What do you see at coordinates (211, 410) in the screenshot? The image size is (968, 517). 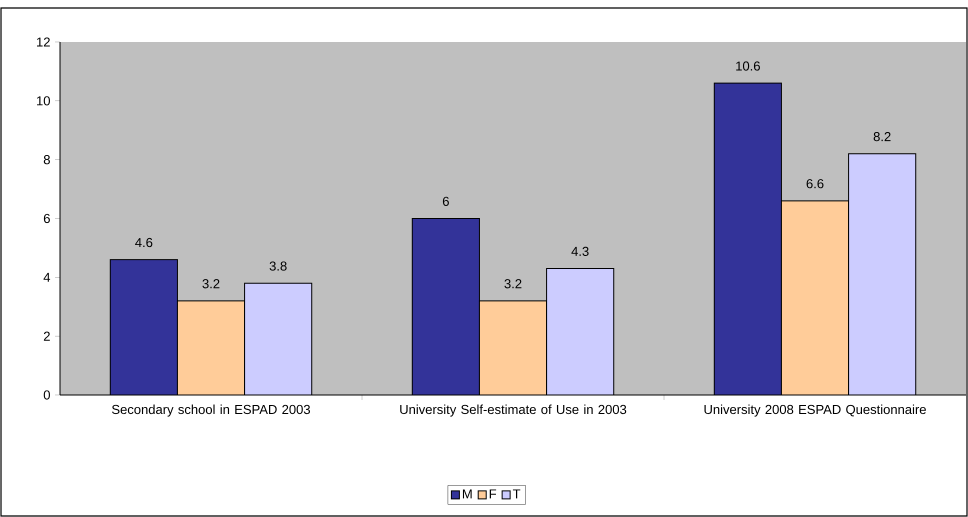 I see `x-tick-label: Secondary school in ESPAD 2003` at bounding box center [211, 410].